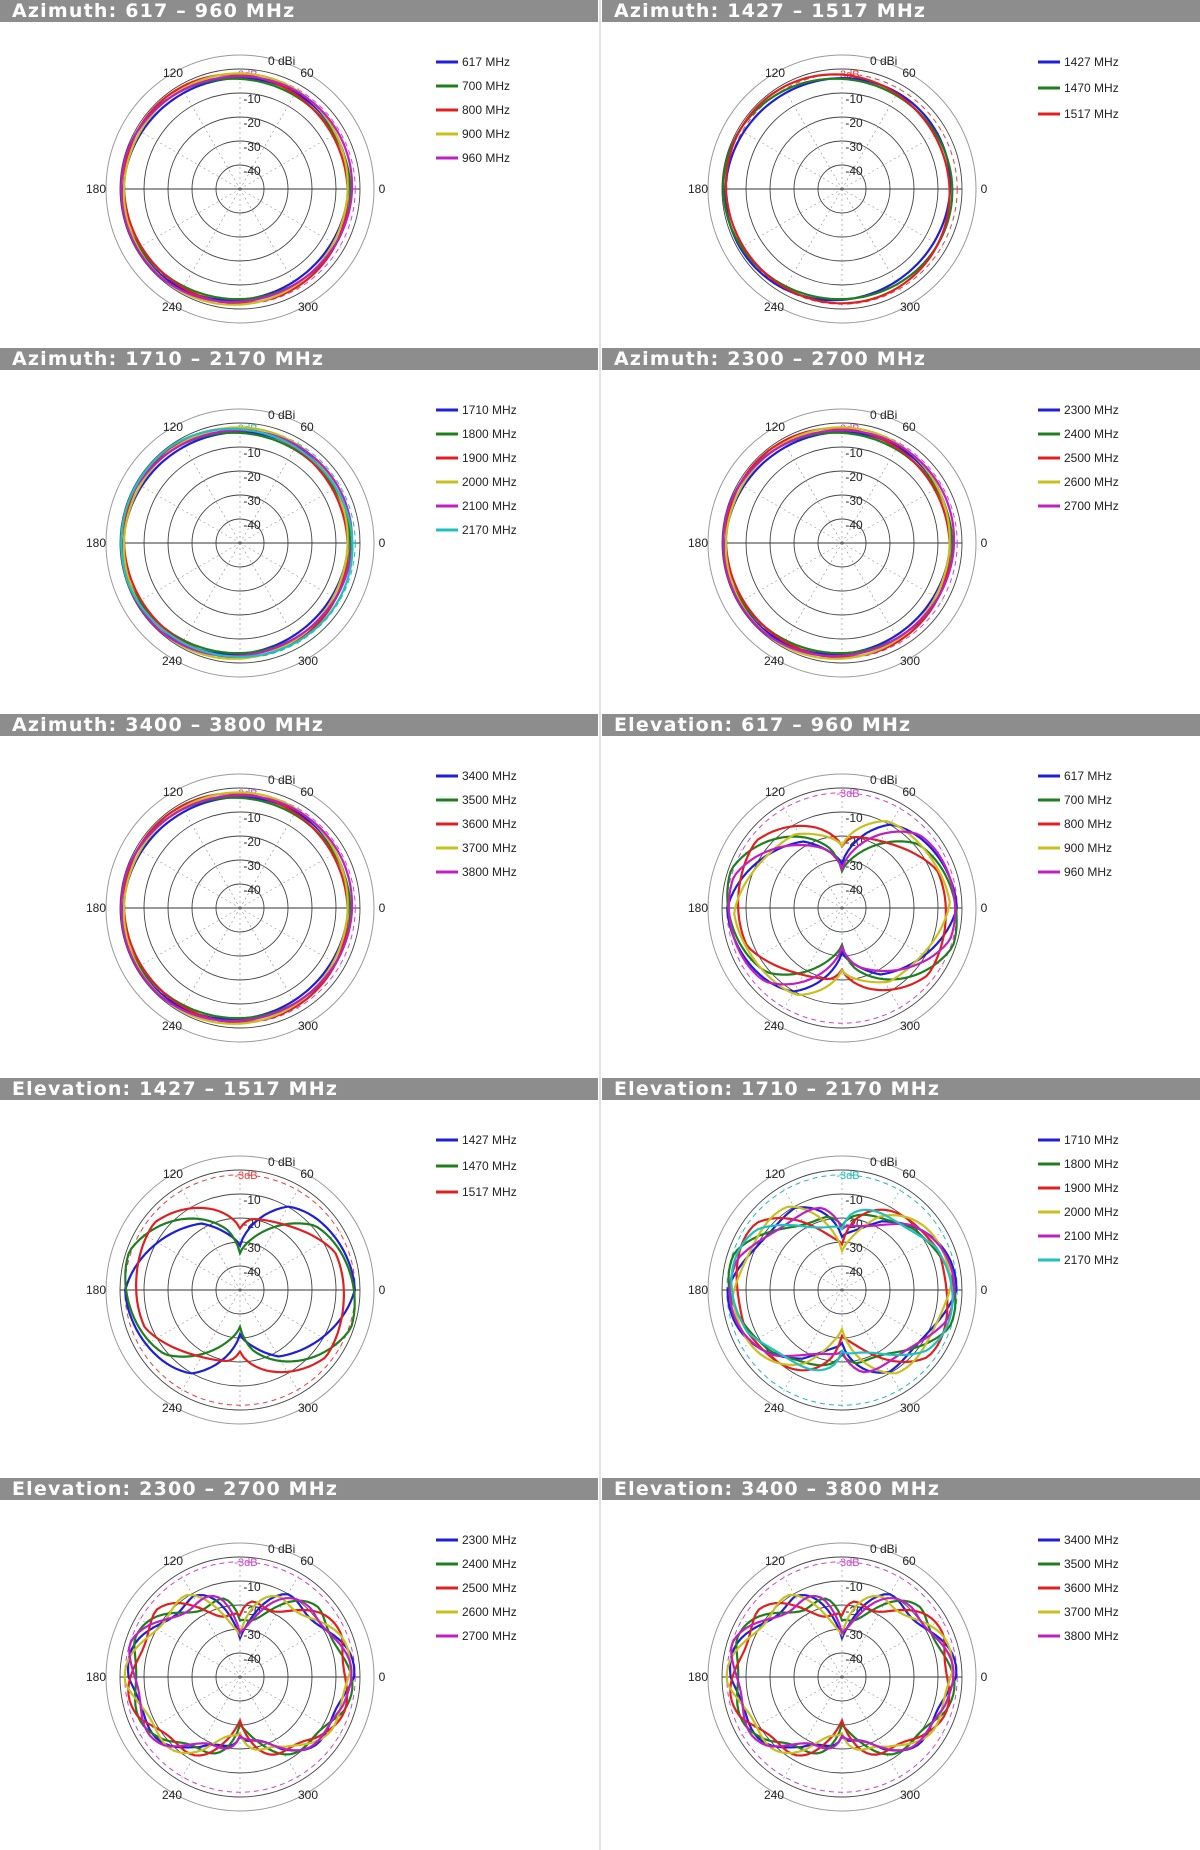 This screenshot has height=1850, width=1200. I want to click on legend: 1427 MHz 1470 MHz 1517 MHz, so click(1078, 88).